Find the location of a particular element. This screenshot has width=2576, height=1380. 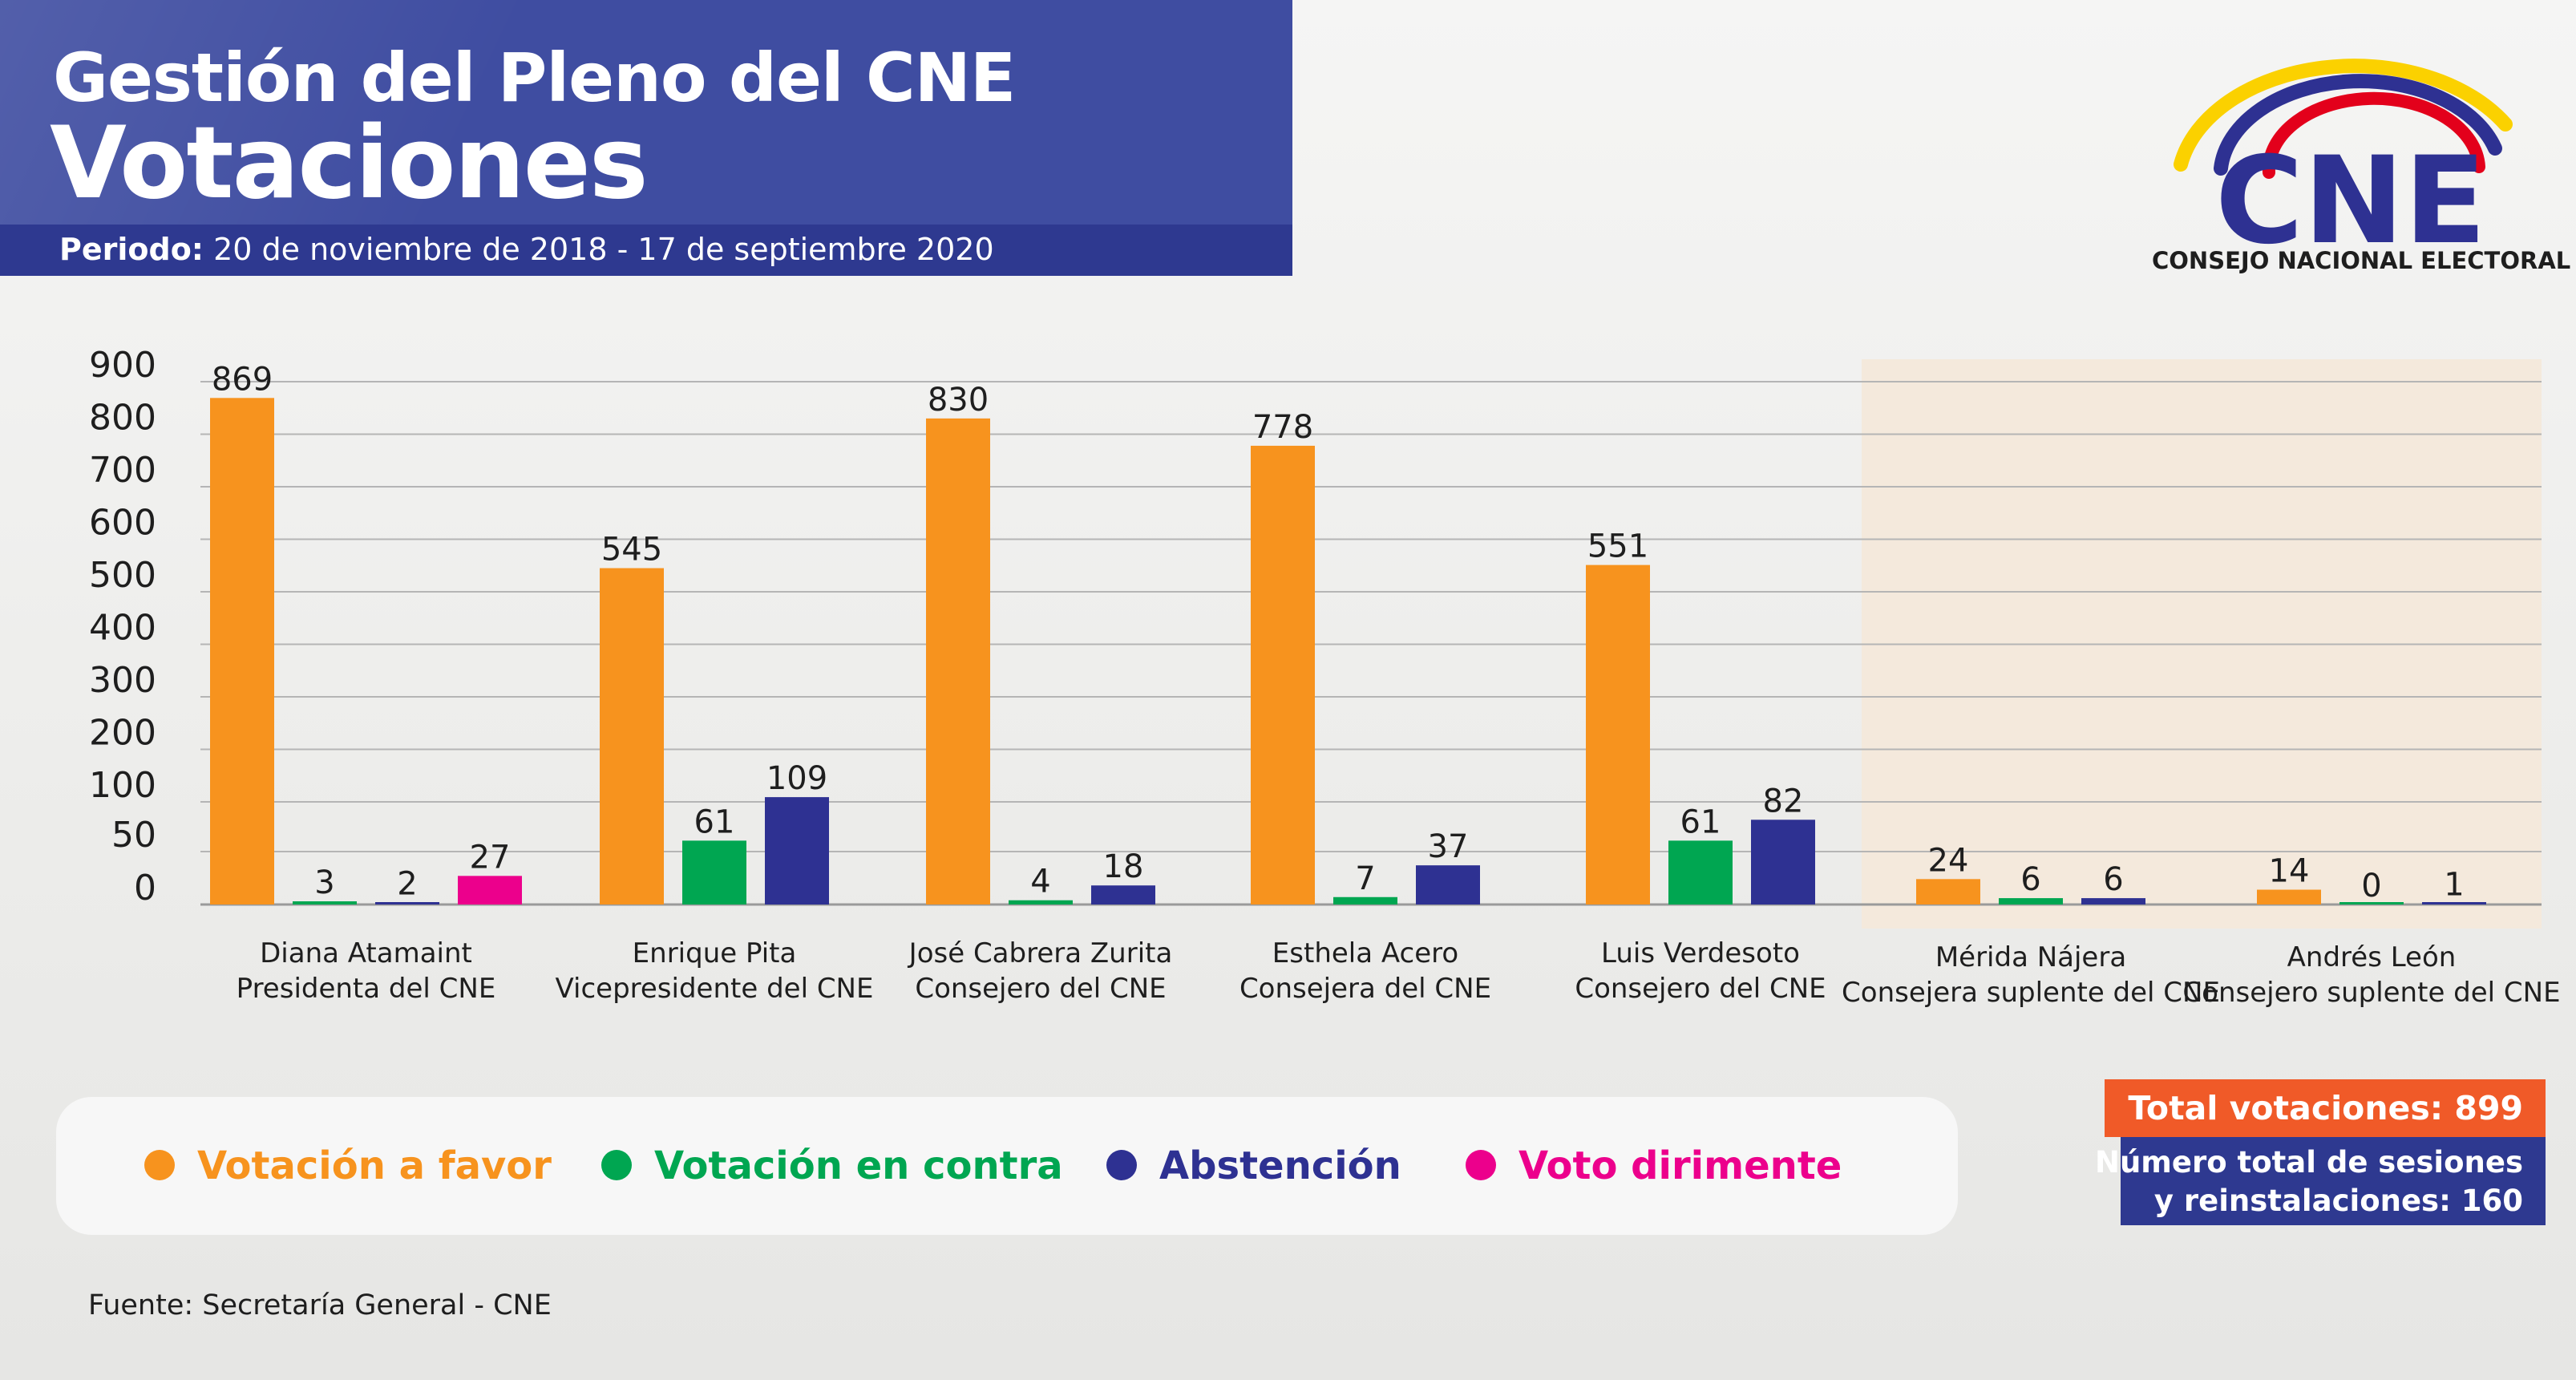

bar-value-label: 18 is located at coordinates (1123, 866).